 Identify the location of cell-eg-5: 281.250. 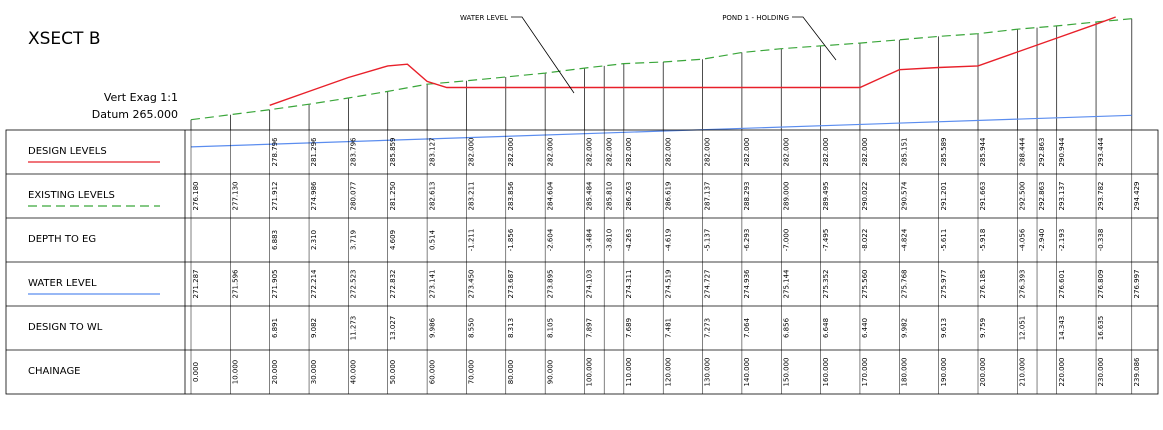
(393, 196).